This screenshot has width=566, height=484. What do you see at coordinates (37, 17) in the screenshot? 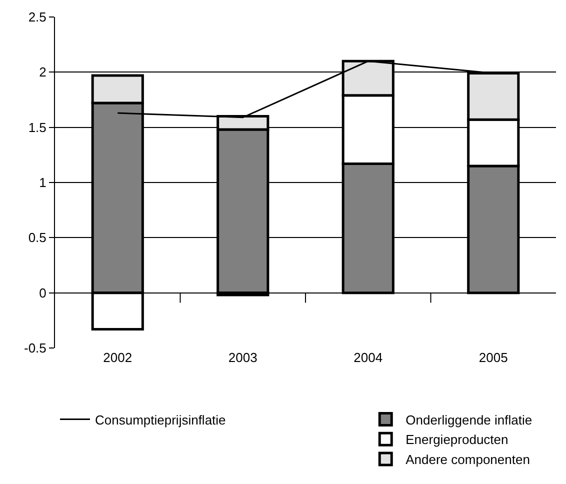
I see `y-tick-label: 2.5` at bounding box center [37, 17].